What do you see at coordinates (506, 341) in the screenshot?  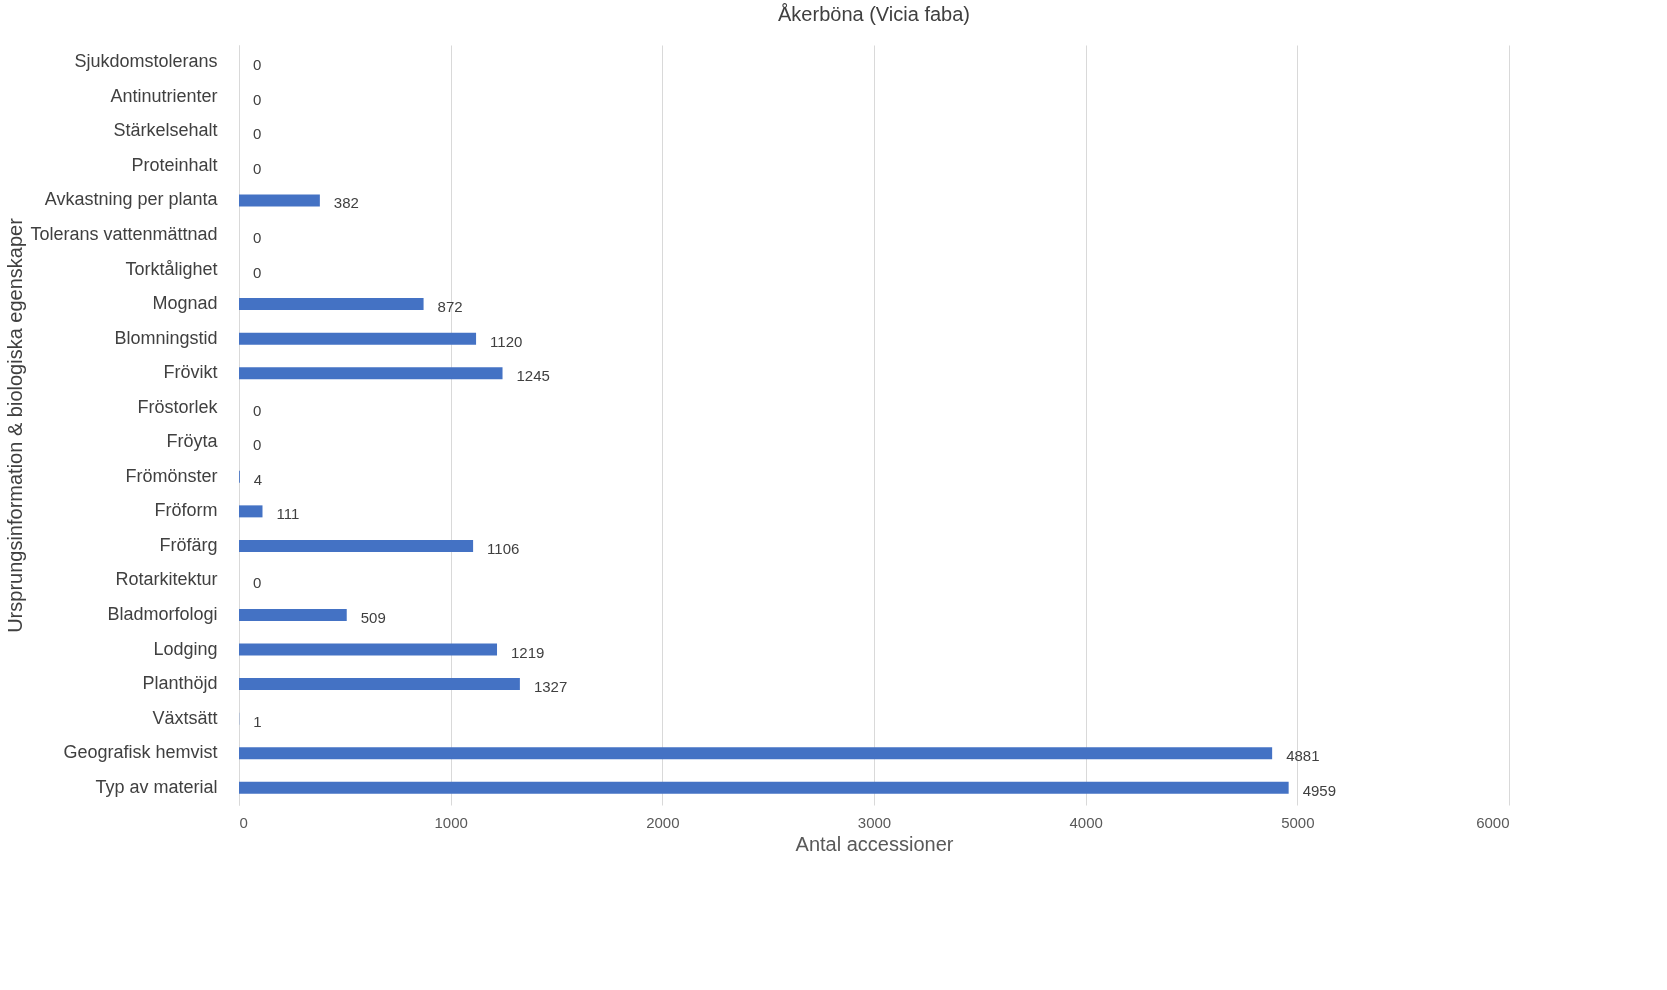 I see `data-label: 1120` at bounding box center [506, 341].